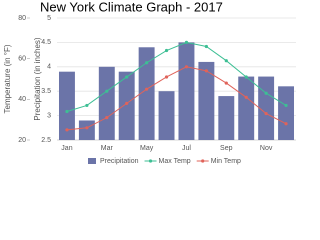 The image size is (320, 240). What do you see at coordinates (46, 140) in the screenshot?
I see `y2-tick-label: 2.5` at bounding box center [46, 140].